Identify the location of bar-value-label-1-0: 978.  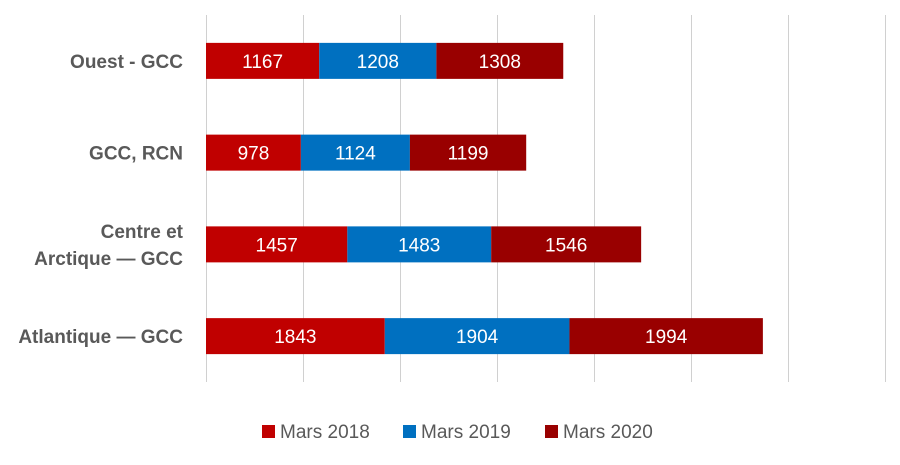
(254, 154).